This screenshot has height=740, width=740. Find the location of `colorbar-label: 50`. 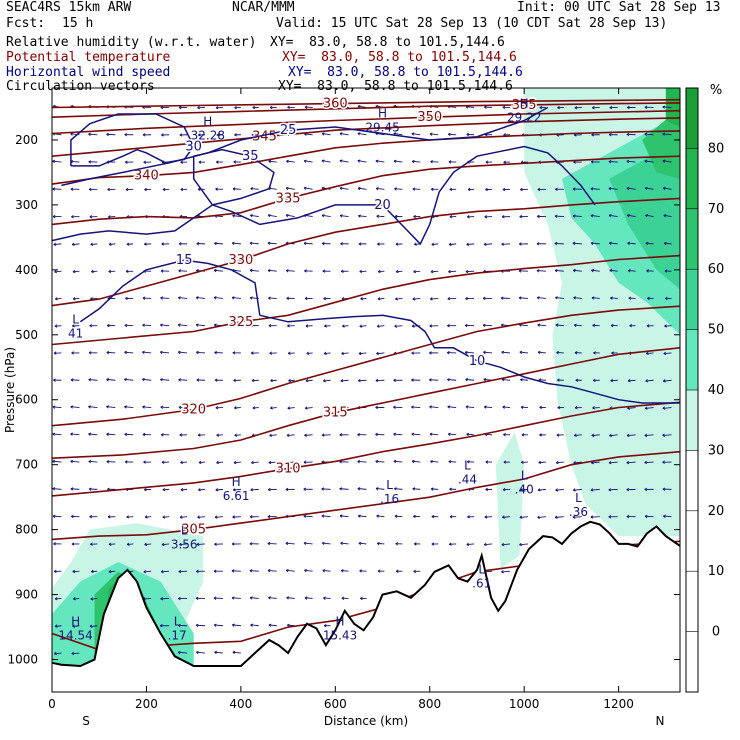

colorbar-label: 50 is located at coordinates (716, 330).